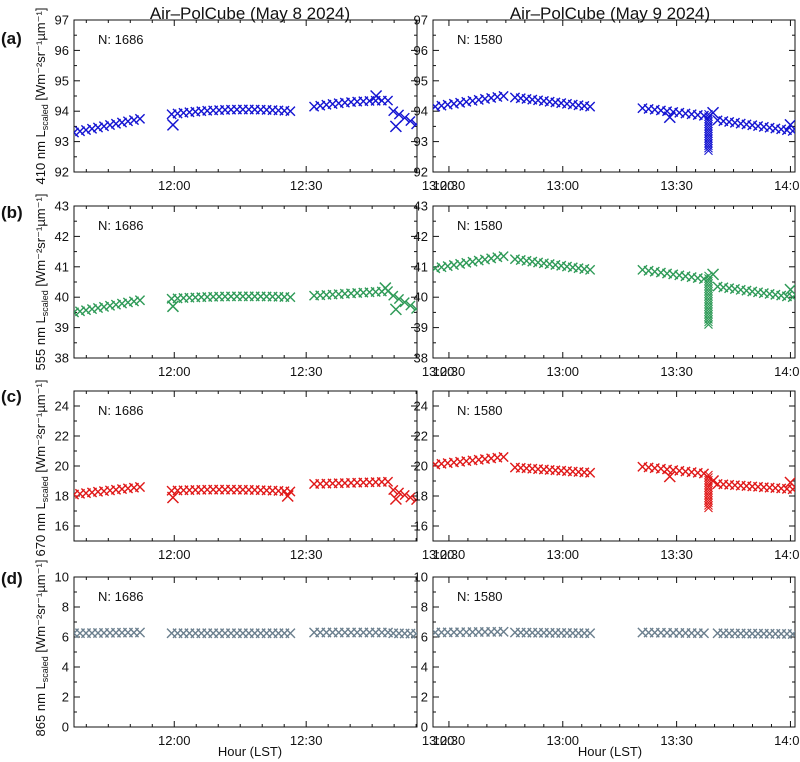  Describe the element at coordinates (250, 751) in the screenshot. I see `x-axis-title-left: Hour (LST)` at that location.